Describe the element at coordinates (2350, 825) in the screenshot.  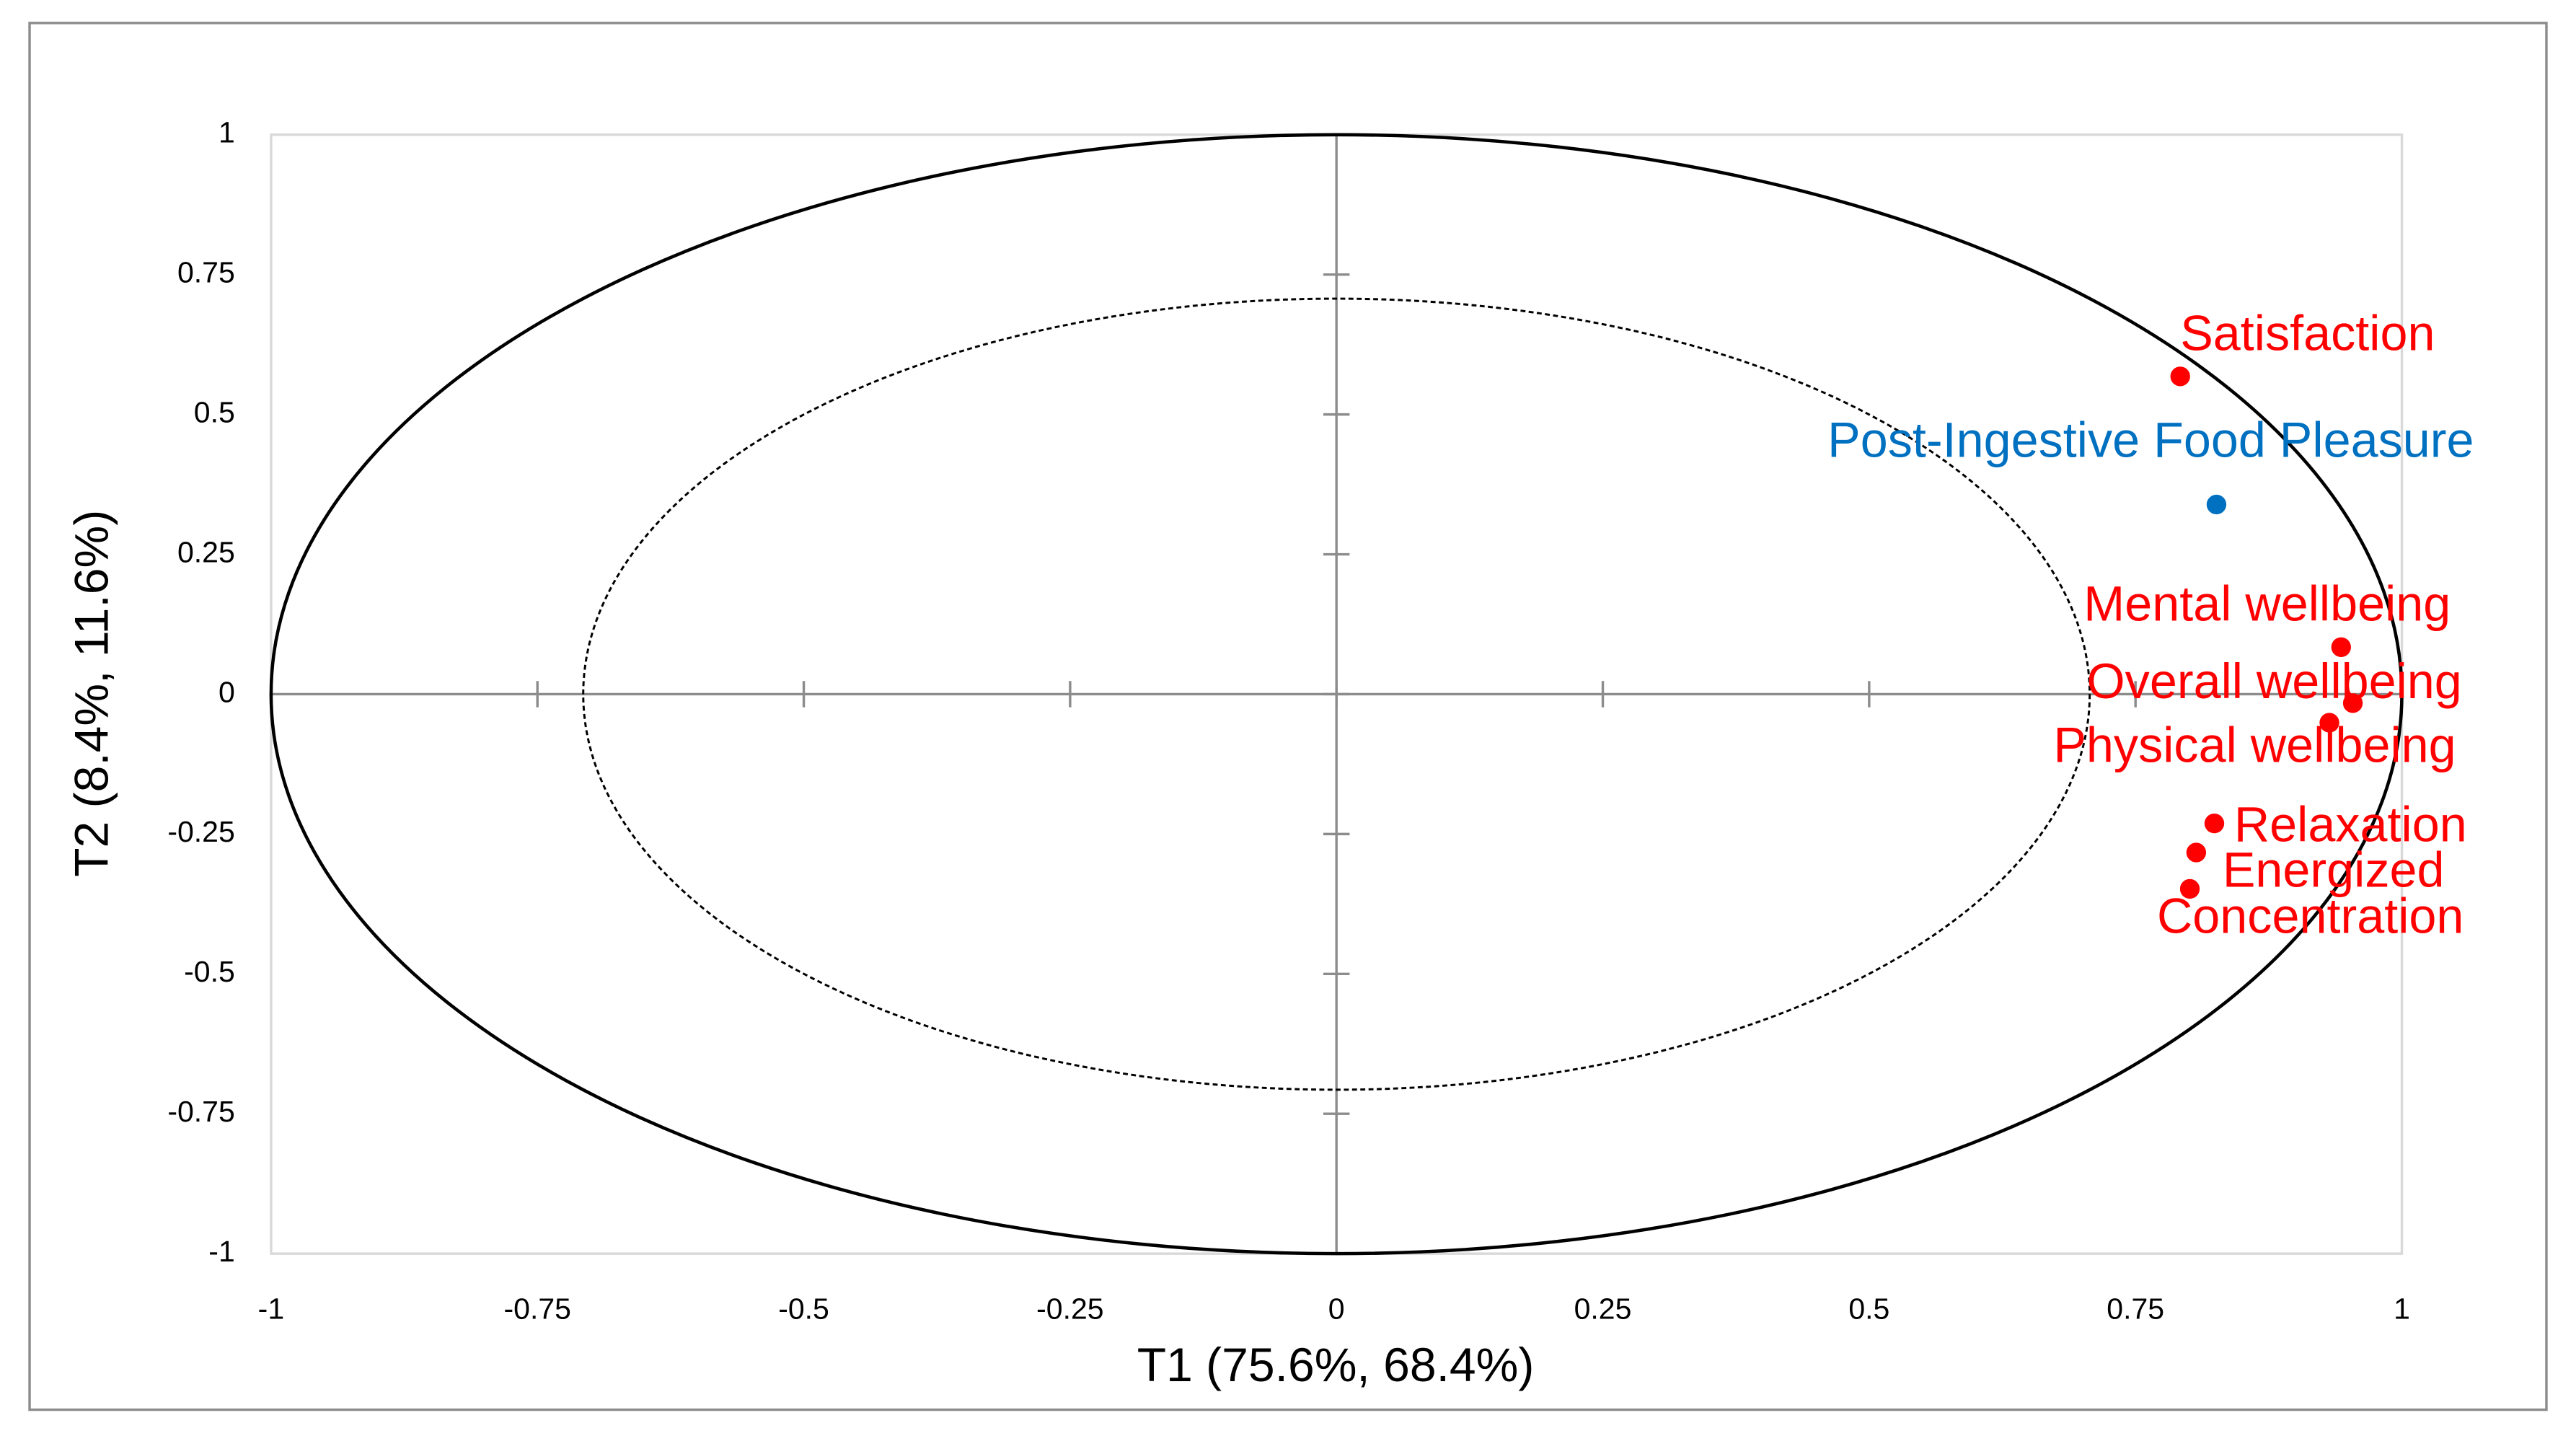
I see `point-label: Relaxation` at that location.